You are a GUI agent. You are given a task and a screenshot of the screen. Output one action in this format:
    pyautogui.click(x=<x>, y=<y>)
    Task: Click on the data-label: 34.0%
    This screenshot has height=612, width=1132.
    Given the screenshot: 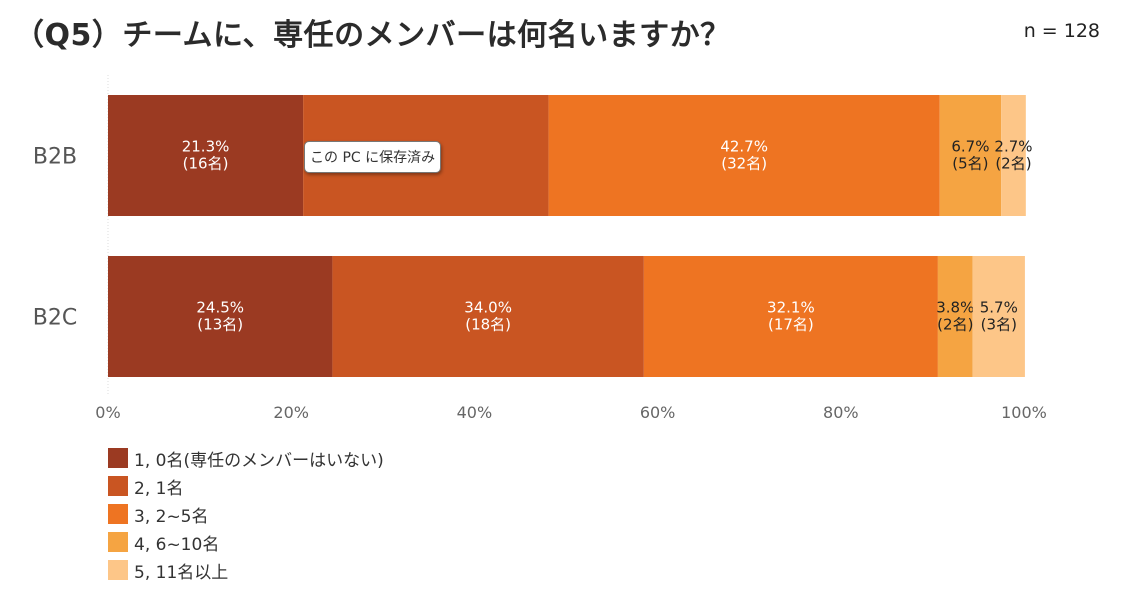 What is the action you would take?
    pyautogui.click(x=488, y=308)
    